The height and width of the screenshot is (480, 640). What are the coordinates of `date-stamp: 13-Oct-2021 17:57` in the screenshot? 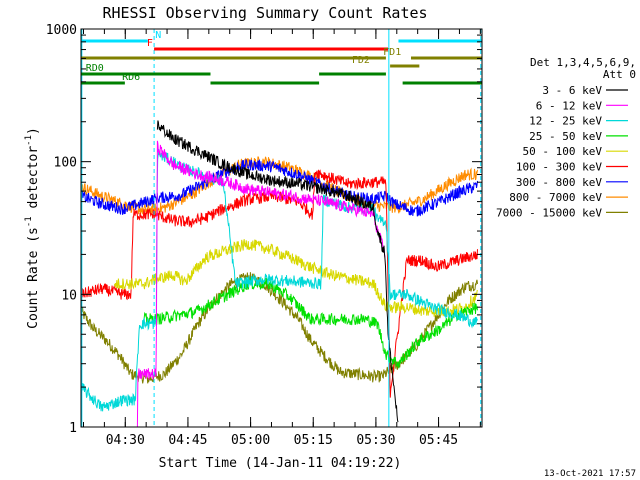 It's located at (590, 474).